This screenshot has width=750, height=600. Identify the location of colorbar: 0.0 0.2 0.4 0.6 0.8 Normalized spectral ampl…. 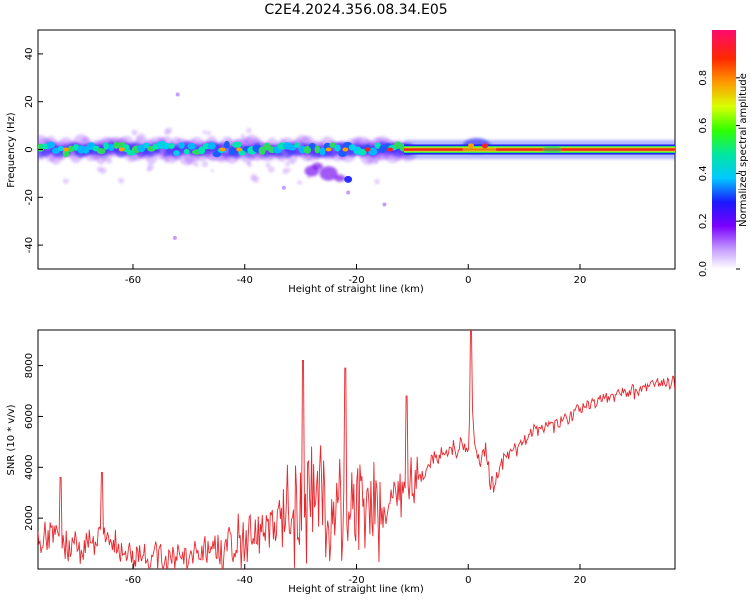
(723, 153).